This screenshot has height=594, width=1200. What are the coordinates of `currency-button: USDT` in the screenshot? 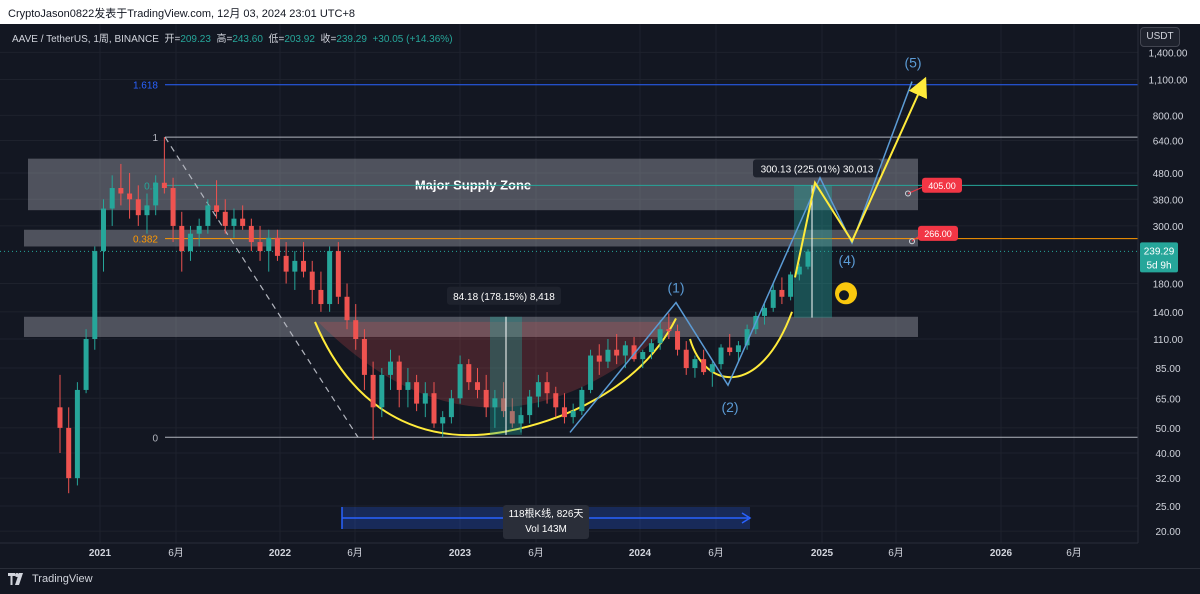 It's located at (1160, 37).